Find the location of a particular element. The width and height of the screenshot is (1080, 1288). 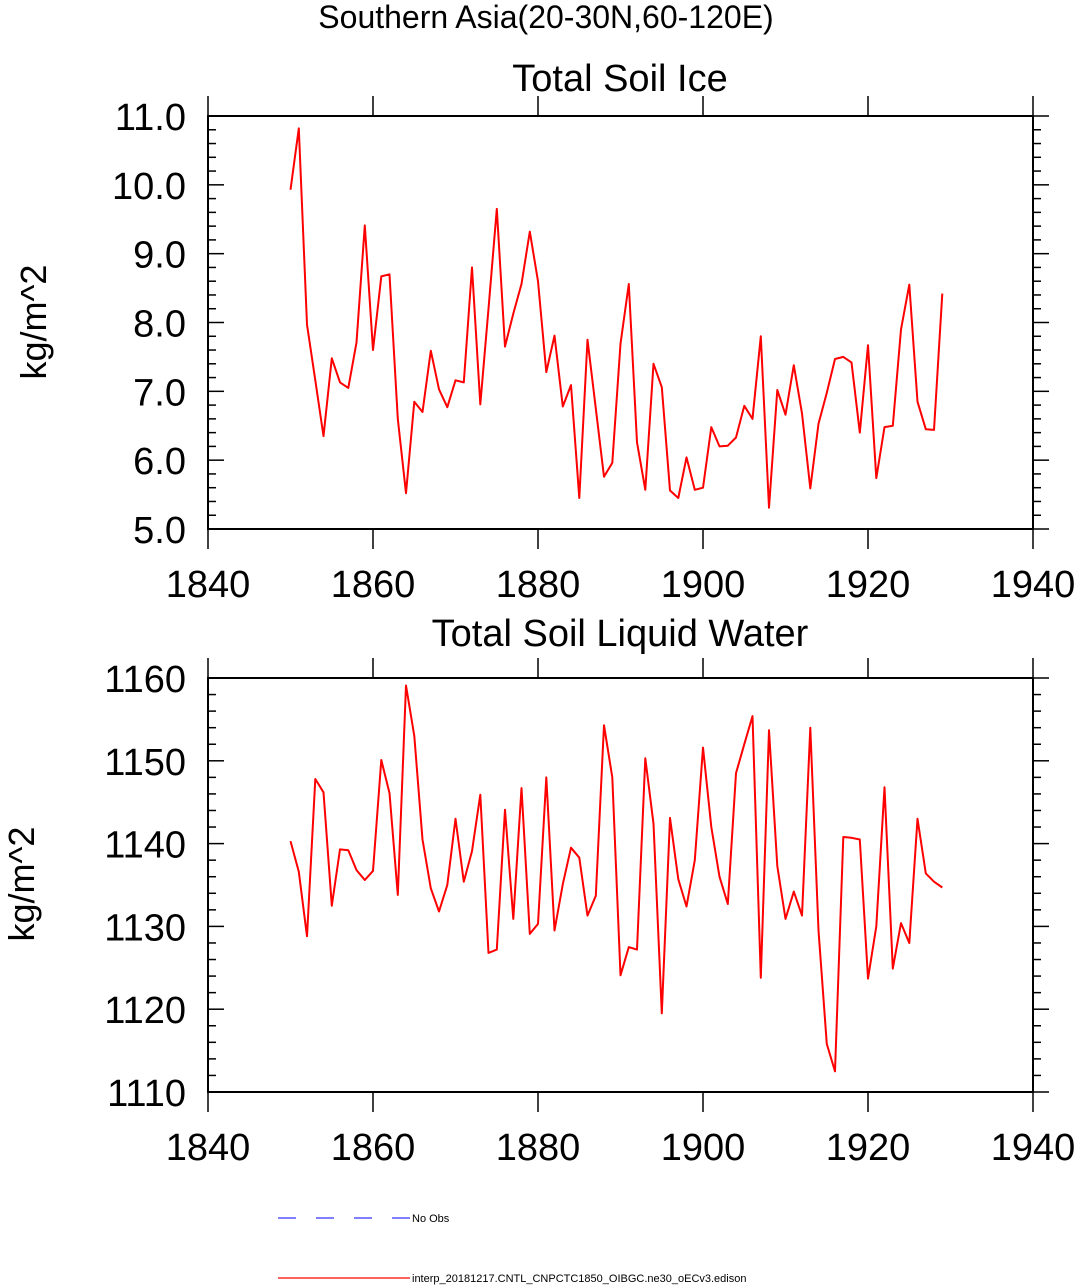

y-tick-label: 1140 is located at coordinates (145, 846).